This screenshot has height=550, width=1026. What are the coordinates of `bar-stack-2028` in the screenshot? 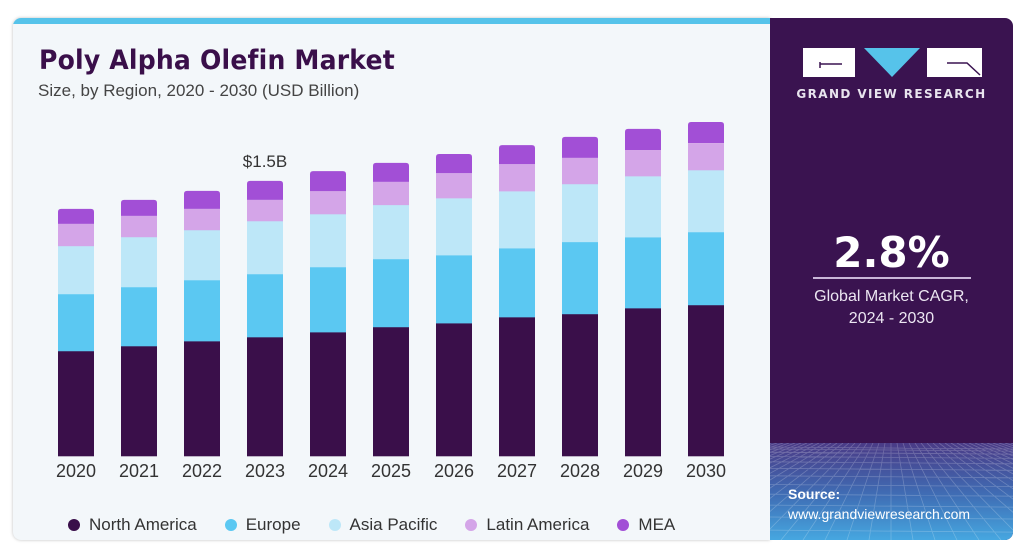 It's located at (580, 296).